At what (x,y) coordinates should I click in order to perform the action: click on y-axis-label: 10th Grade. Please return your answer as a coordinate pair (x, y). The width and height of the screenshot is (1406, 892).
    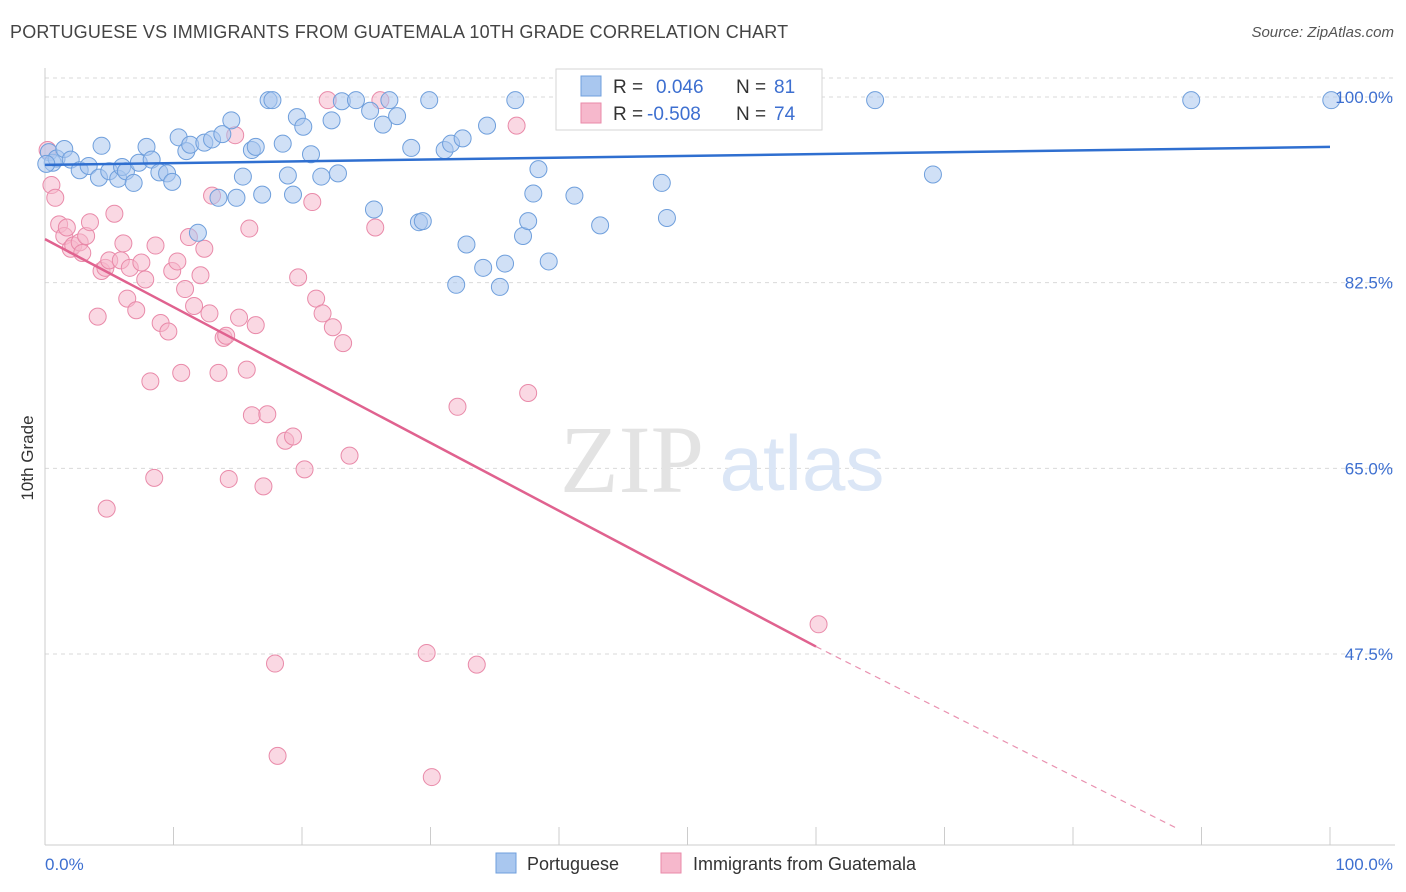
    Looking at the image, I should click on (27, 457).